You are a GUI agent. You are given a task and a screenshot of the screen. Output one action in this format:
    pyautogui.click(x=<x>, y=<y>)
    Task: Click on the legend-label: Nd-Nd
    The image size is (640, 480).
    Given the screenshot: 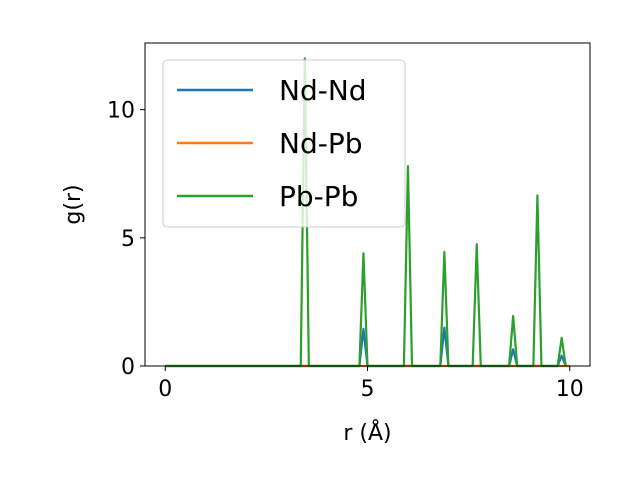 What is the action you would take?
    pyautogui.click(x=323, y=90)
    